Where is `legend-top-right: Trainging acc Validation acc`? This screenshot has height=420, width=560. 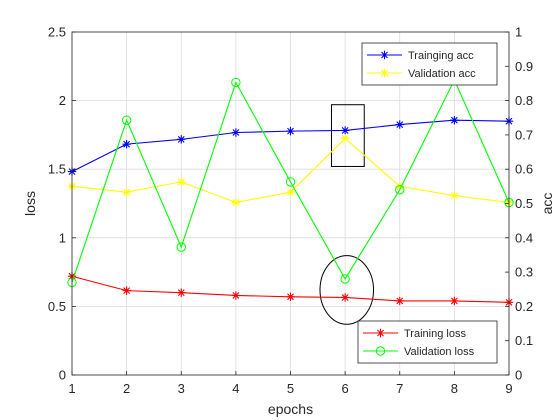 legend-top-right: Trainging acc Validation acc is located at coordinates (429, 64).